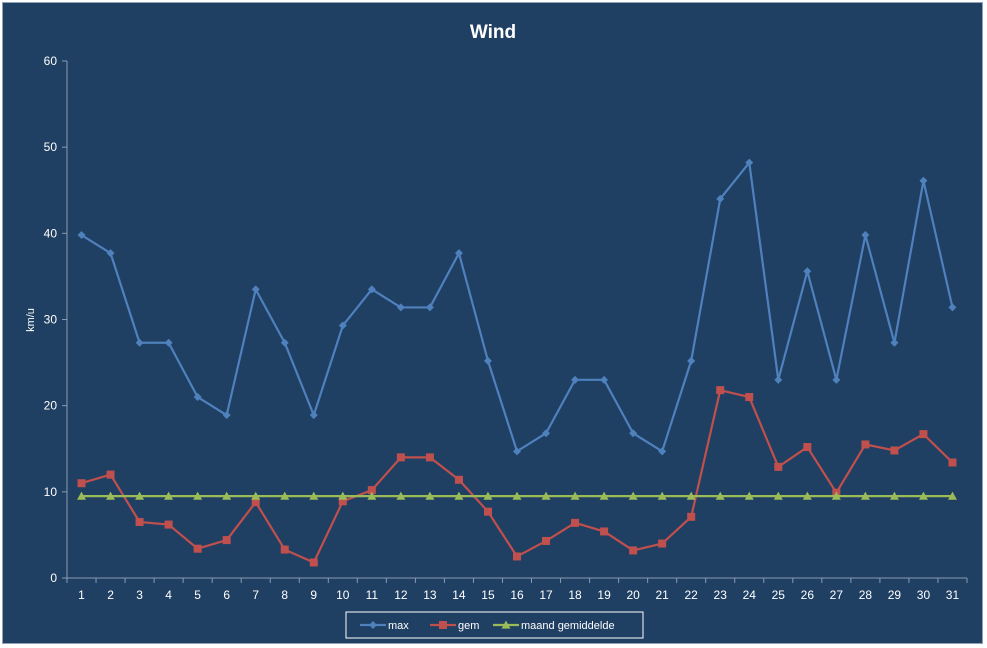 The height and width of the screenshot is (648, 987). I want to click on y-tick-label: 30, so click(51, 320).